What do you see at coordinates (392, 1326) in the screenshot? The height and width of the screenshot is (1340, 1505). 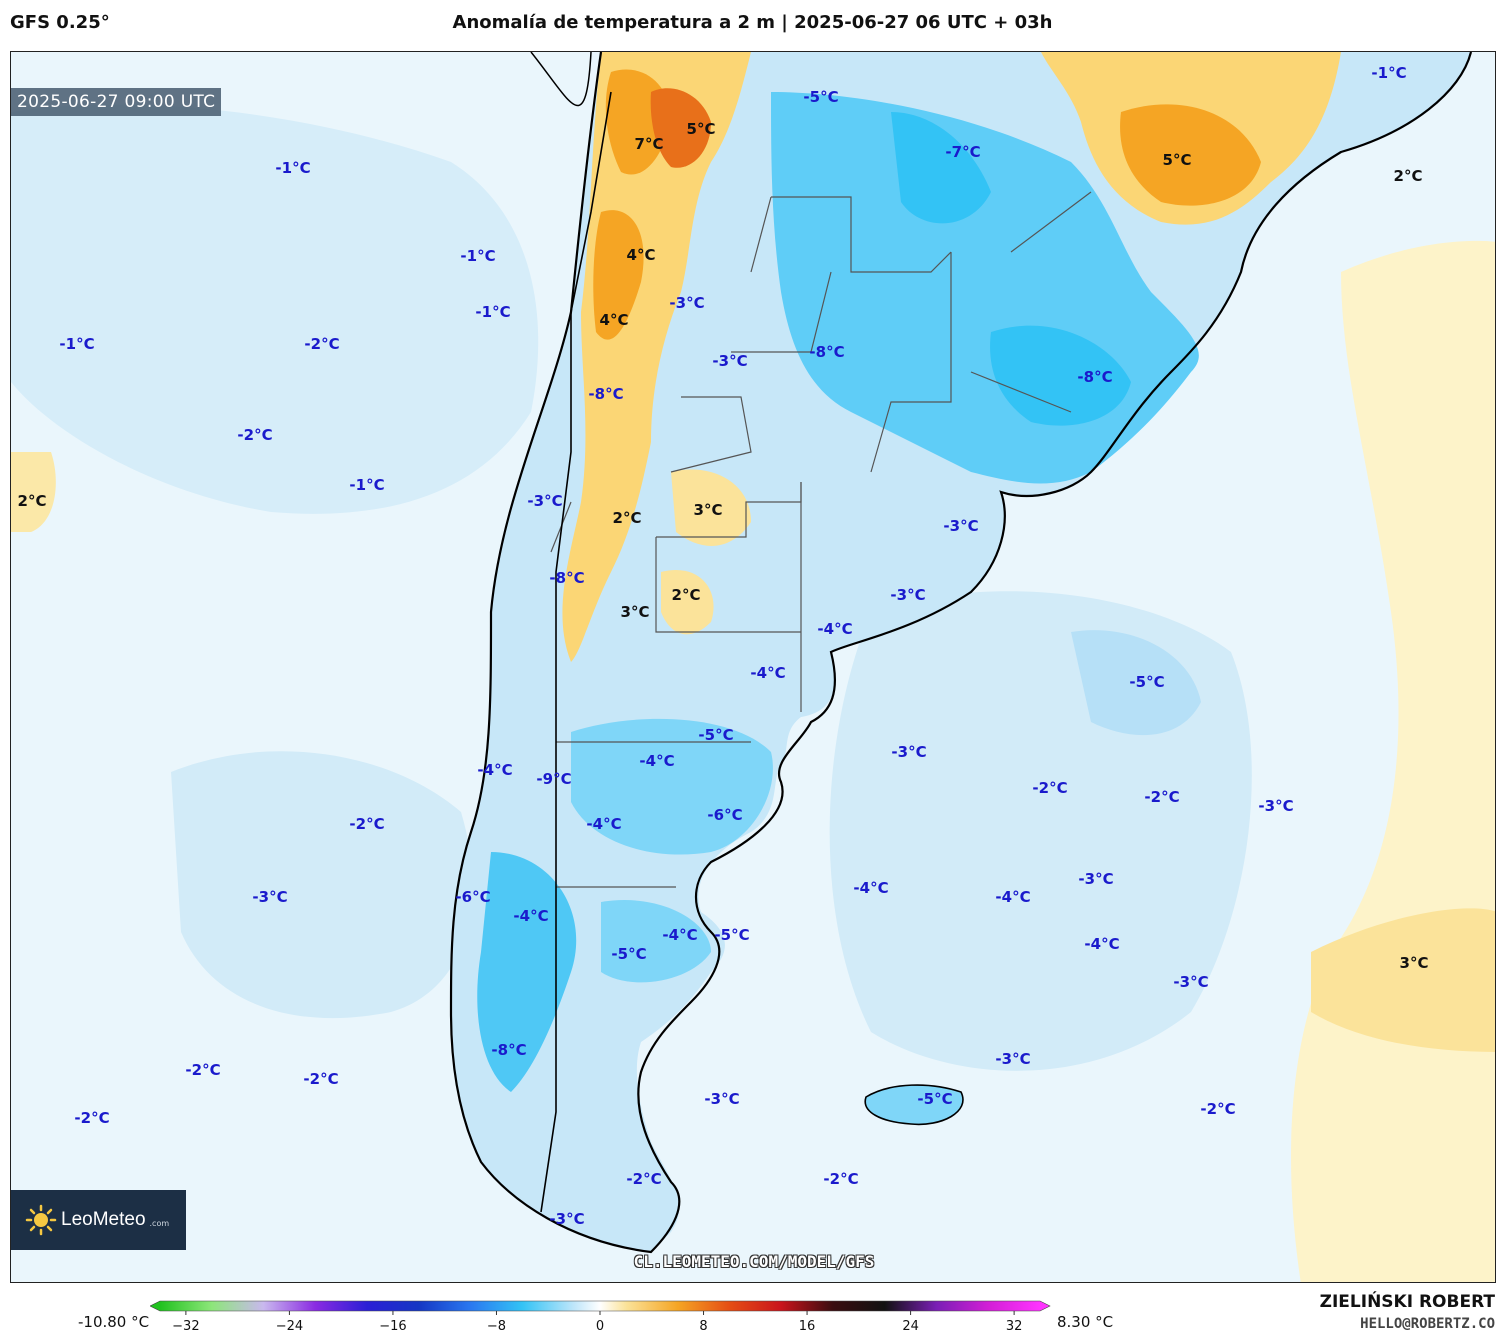 I see `colorbar-tick-label: −16` at bounding box center [392, 1326].